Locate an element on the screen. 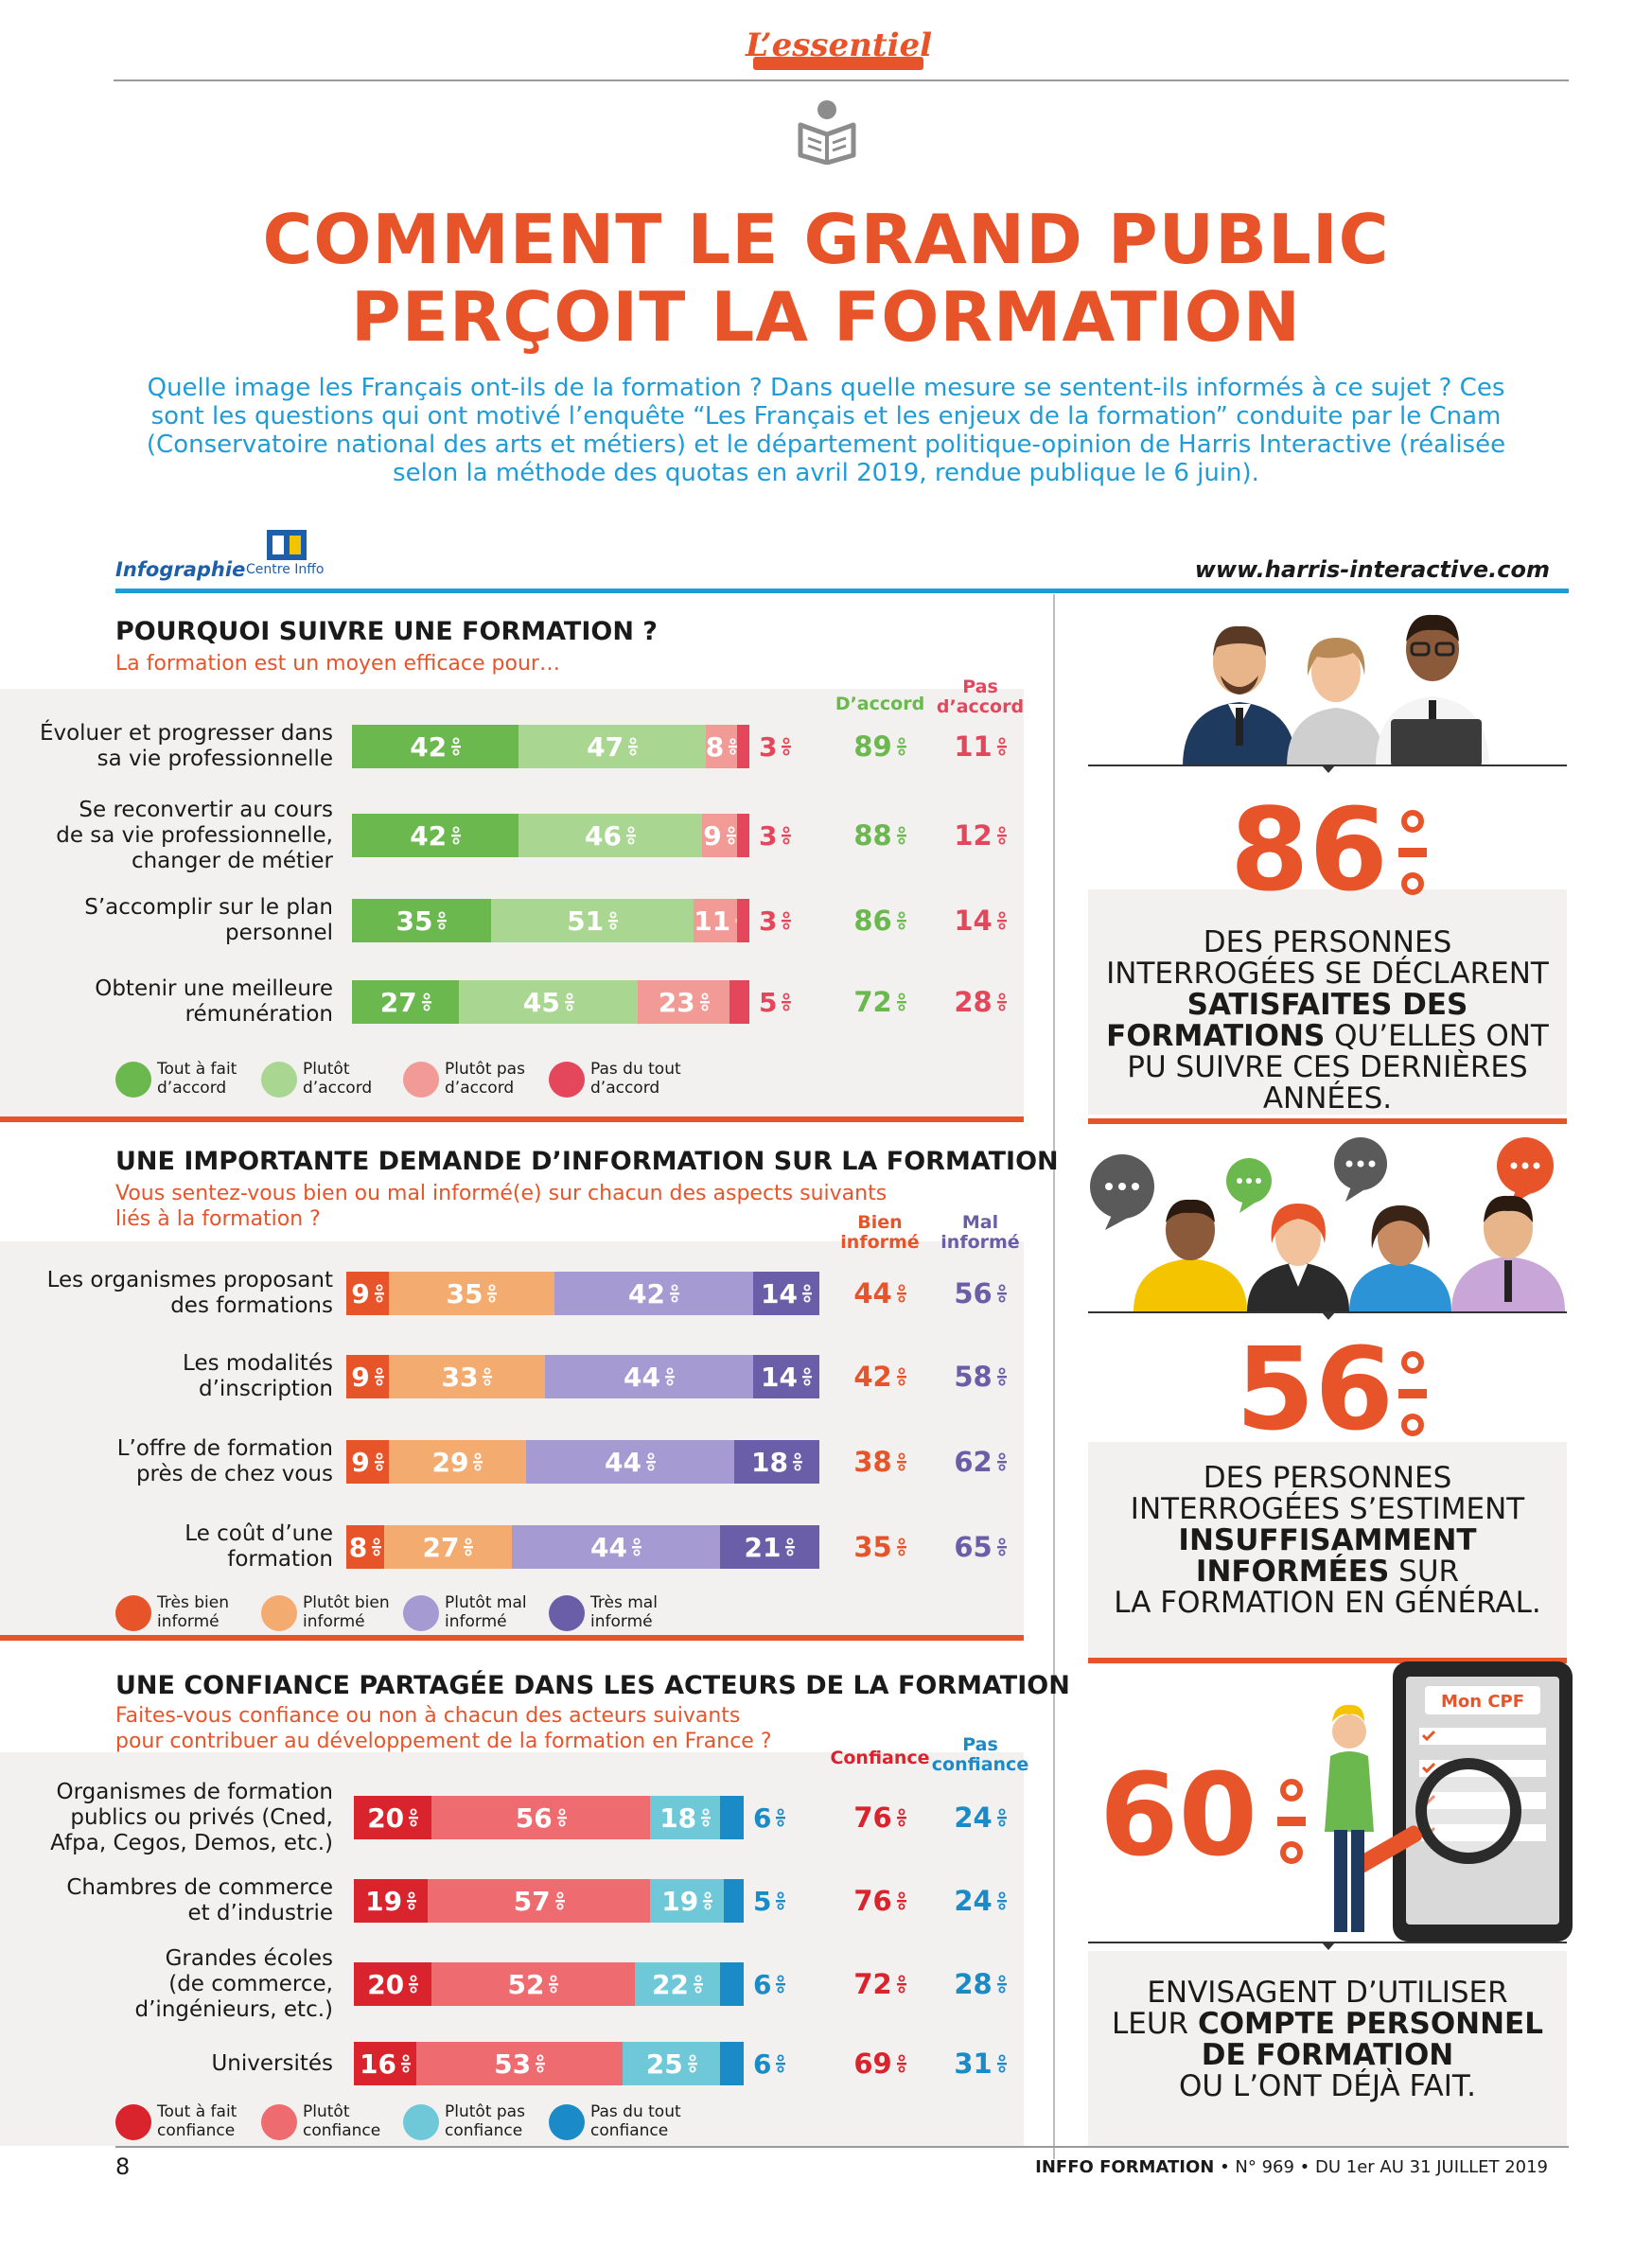  title-line-1: COMMENT LE GRAND PUBLIC is located at coordinates (826, 240).